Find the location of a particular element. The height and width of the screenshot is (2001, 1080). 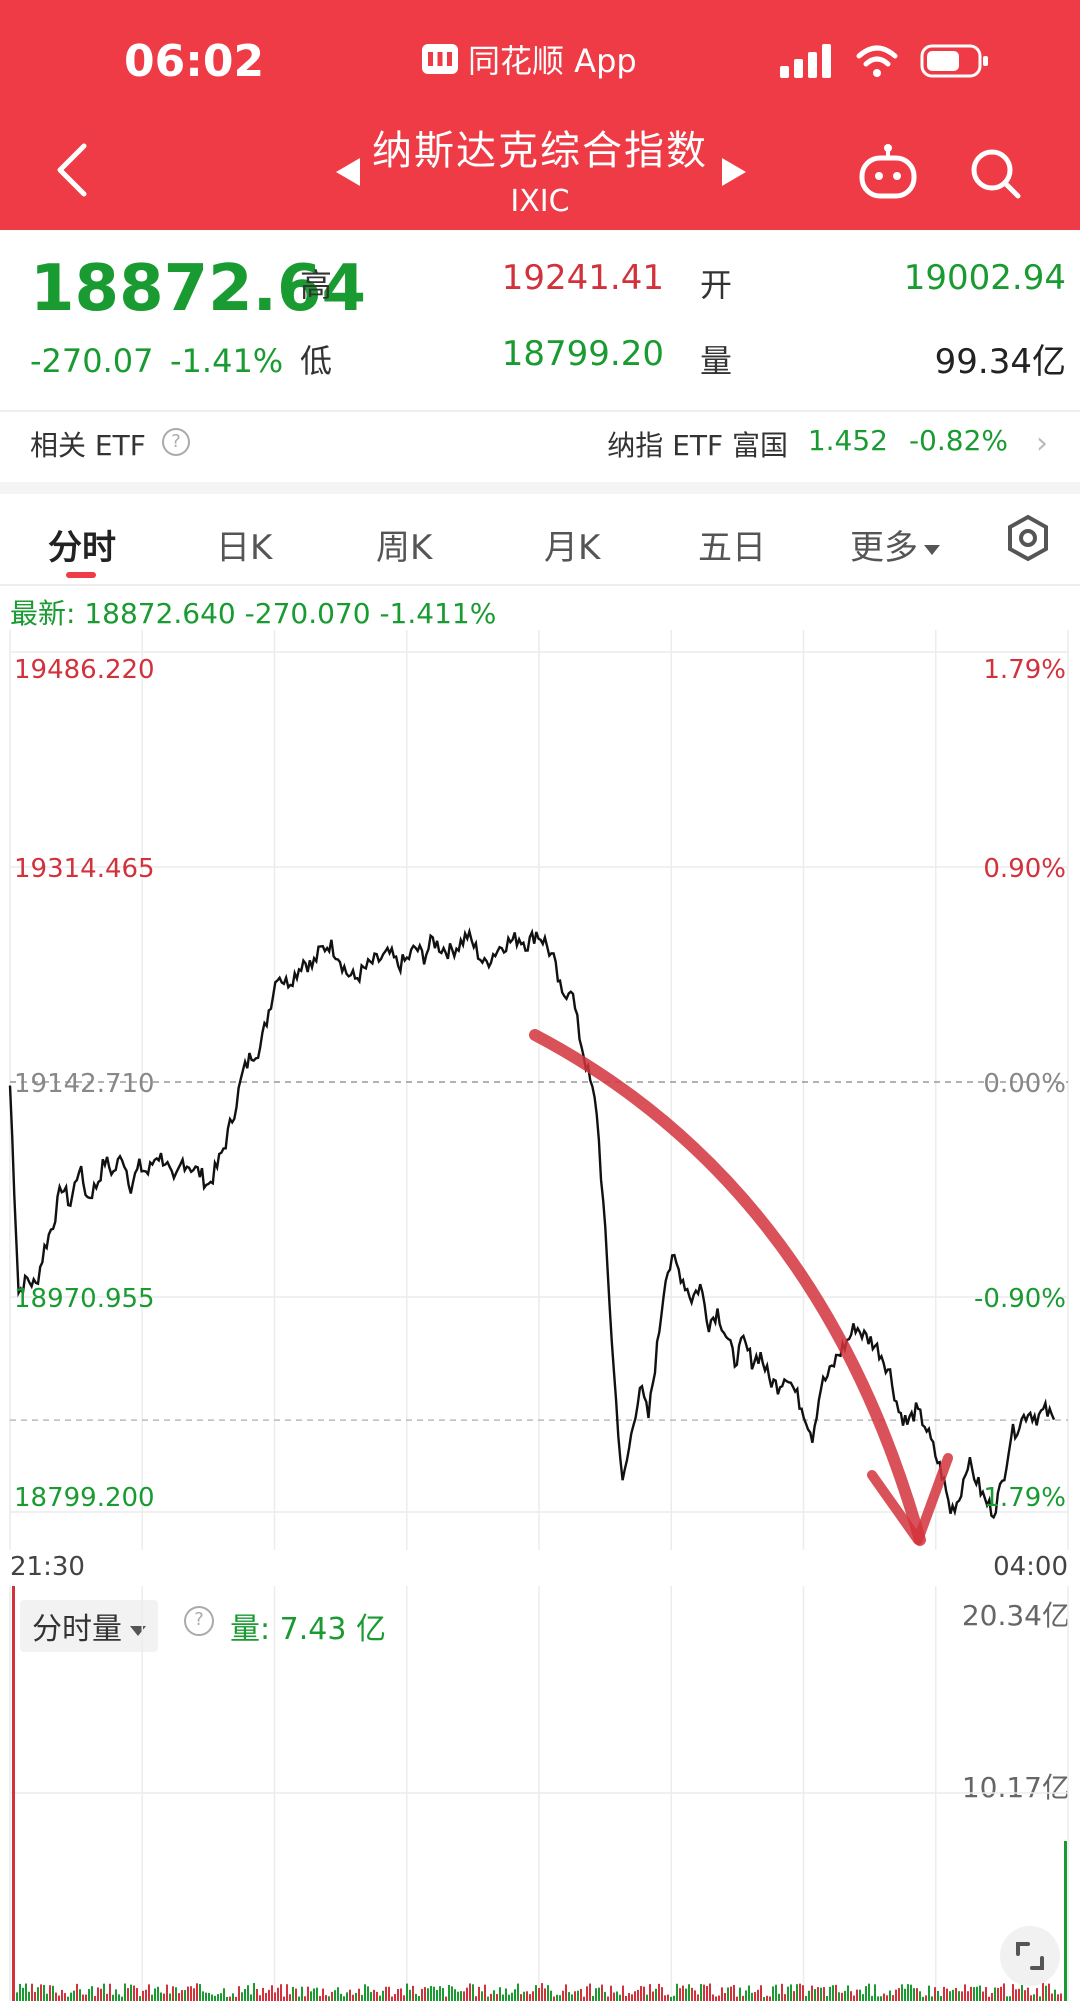

tab-daily-k: 日K is located at coordinates (244, 548).